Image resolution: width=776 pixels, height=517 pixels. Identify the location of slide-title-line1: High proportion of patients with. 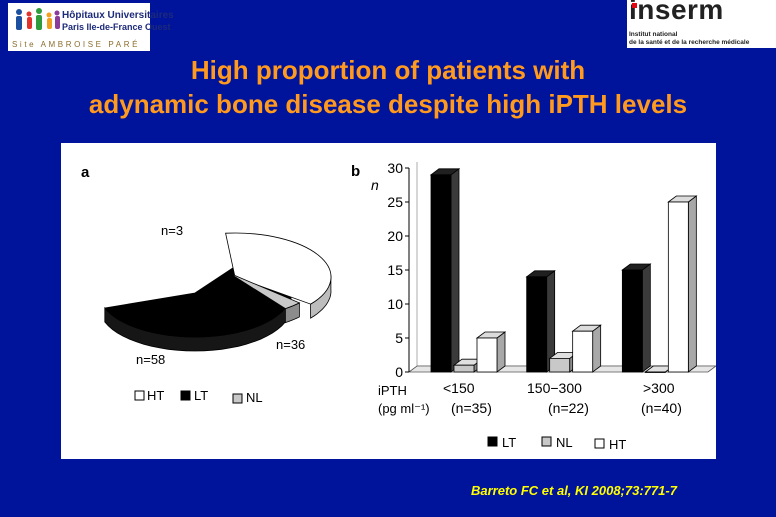
(388, 70).